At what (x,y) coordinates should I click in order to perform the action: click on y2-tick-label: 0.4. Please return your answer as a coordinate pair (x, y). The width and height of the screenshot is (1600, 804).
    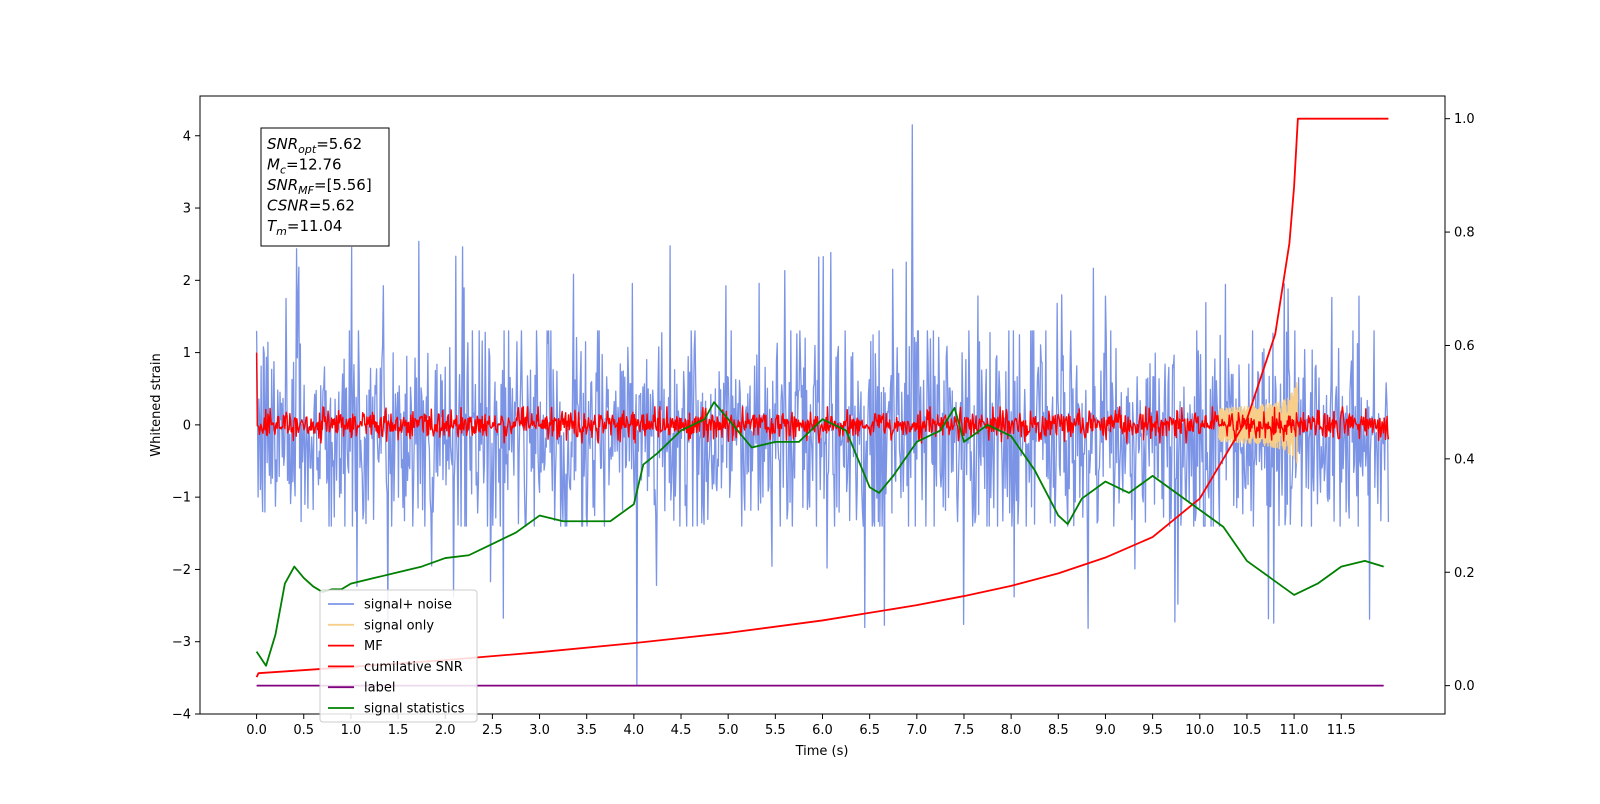
    Looking at the image, I should click on (1464, 459).